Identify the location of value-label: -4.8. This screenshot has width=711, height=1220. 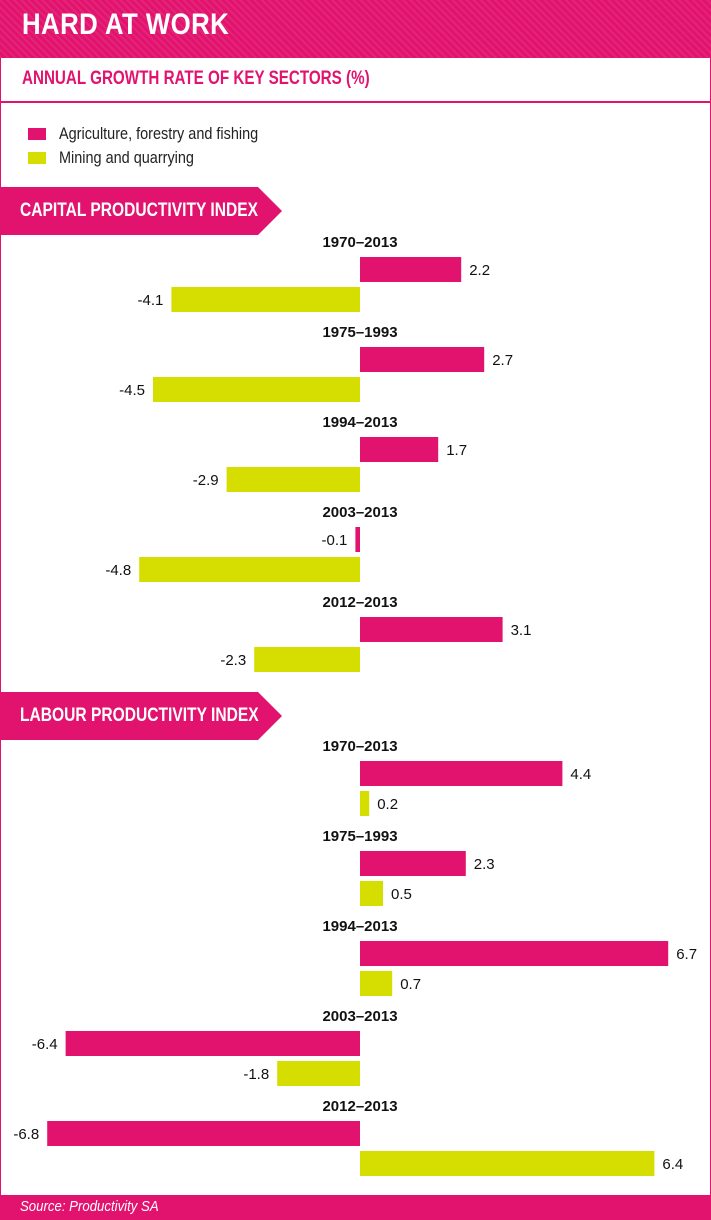
(118, 570).